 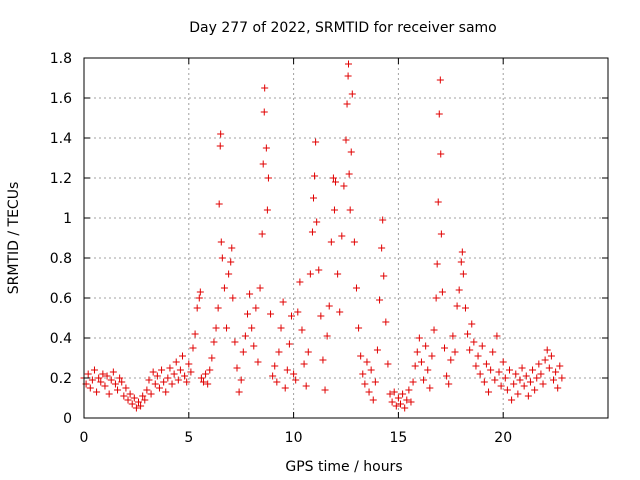 I want to click on y-tick-label: 1.4, so click(x=61, y=139).